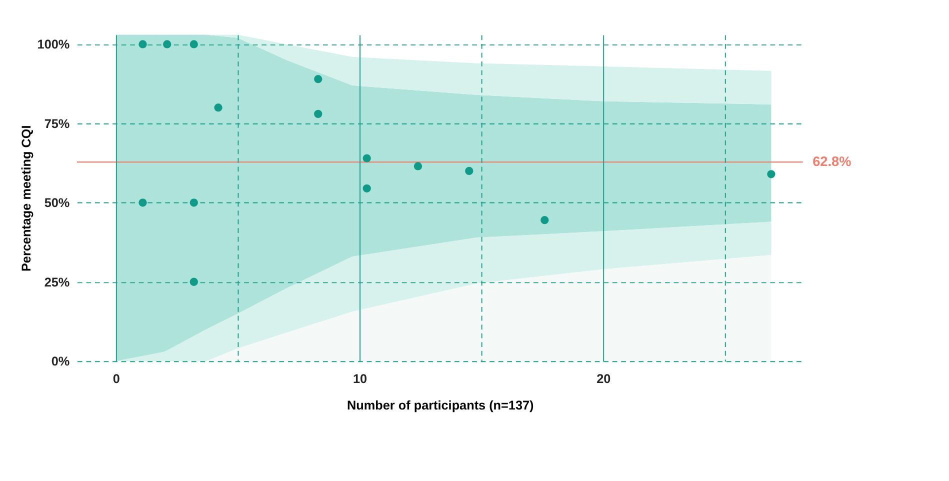 Image resolution: width=949 pixels, height=481 pixels. Describe the element at coordinates (57, 123) in the screenshot. I see `y-tick-label: 75%` at that location.